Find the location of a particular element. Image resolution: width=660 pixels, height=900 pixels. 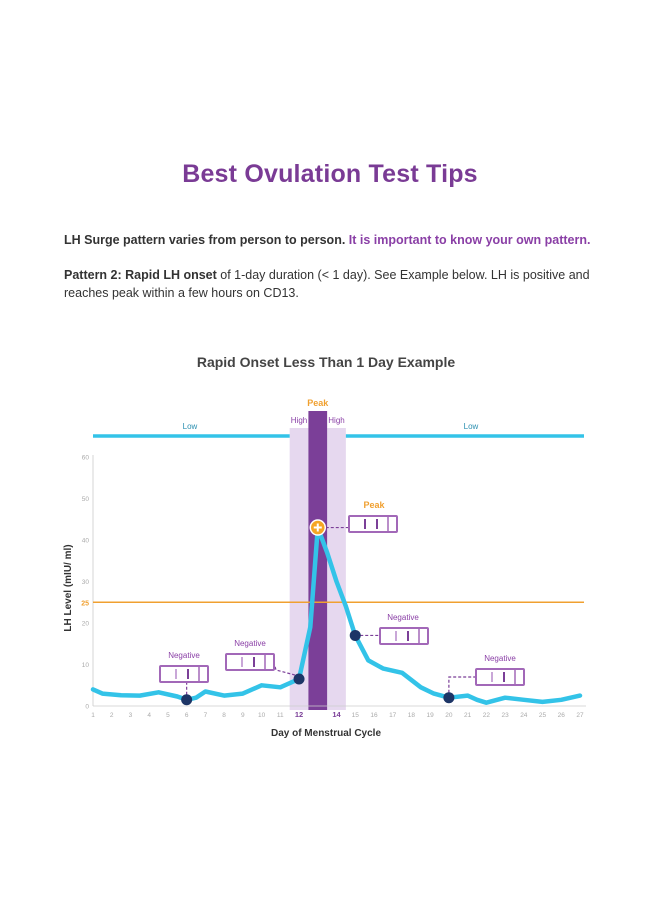

y-axis-title: LH Level (mIU/ ml) is located at coordinates (68, 587).